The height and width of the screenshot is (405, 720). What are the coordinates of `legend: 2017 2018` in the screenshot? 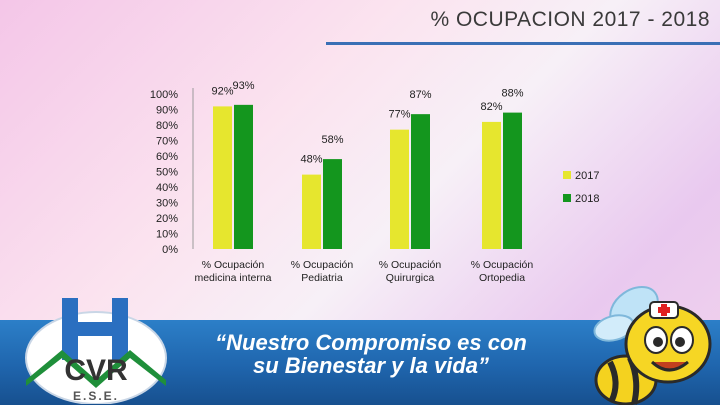 It's located at (581, 187).